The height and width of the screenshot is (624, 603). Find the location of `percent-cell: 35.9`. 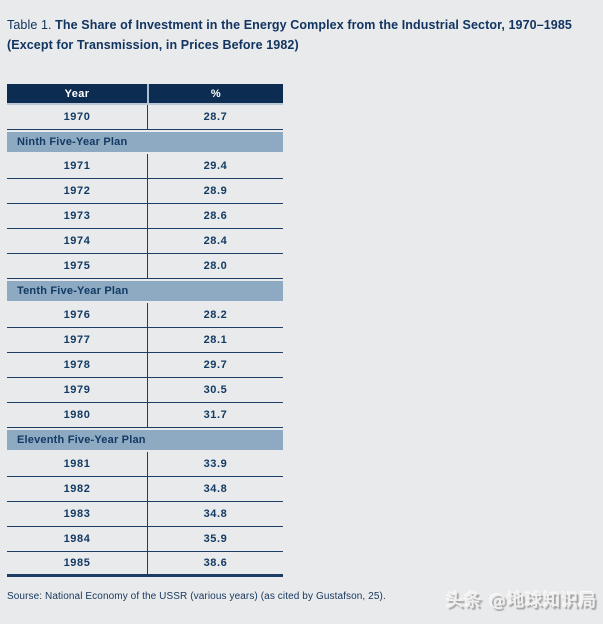

percent-cell: 35.9 is located at coordinates (215, 539).